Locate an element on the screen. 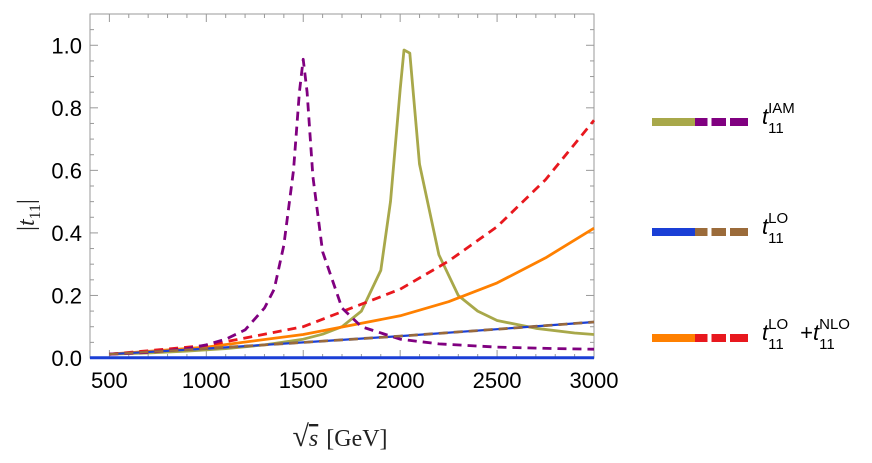  legend-label-iam: t IAM 11 is located at coordinates (778, 118).